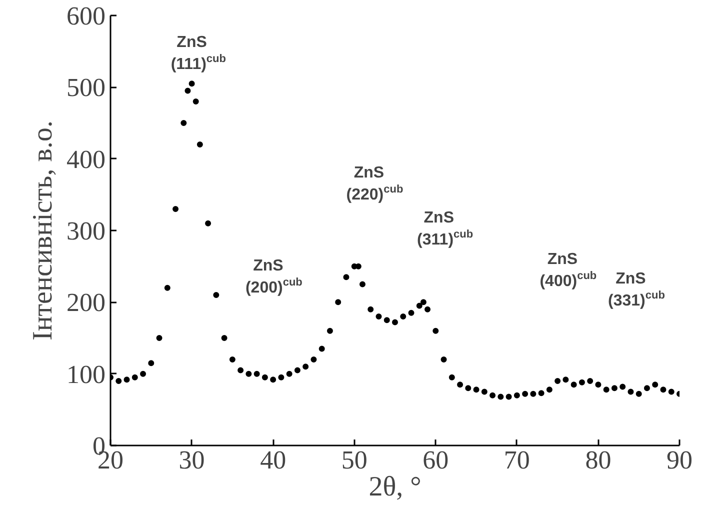 The image size is (704, 525). What do you see at coordinates (679, 460) in the screenshot?
I see `x-tick-label: 90` at bounding box center [679, 460].